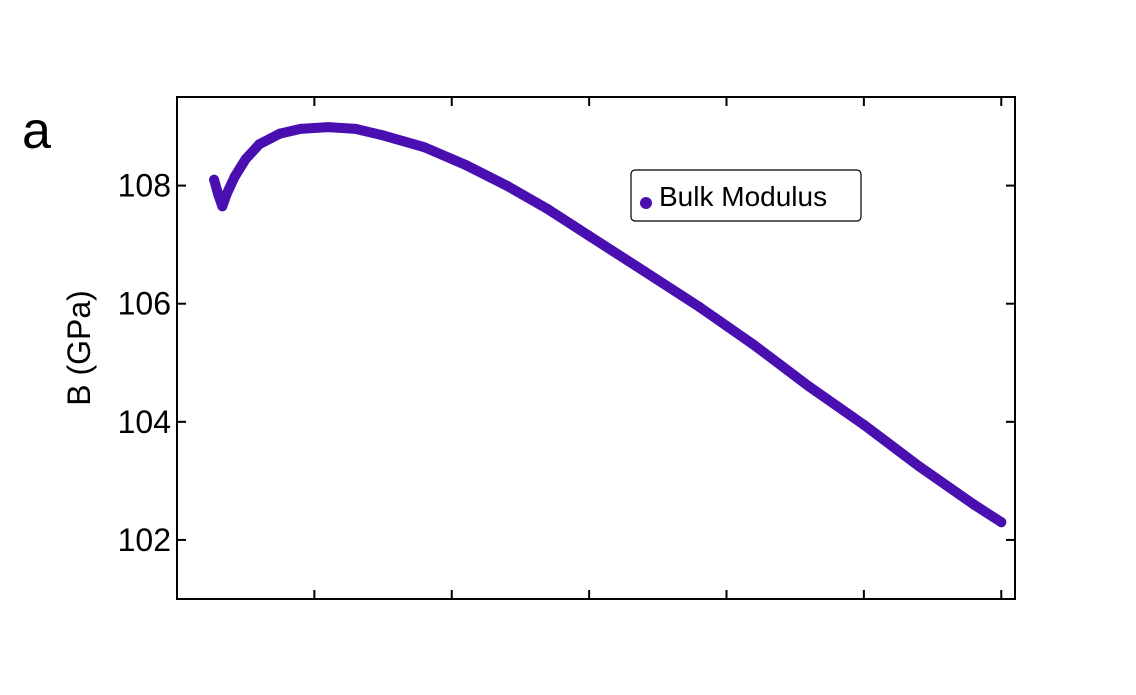  Describe the element at coordinates (144, 540) in the screenshot. I see `y-tick-label: 102` at that location.